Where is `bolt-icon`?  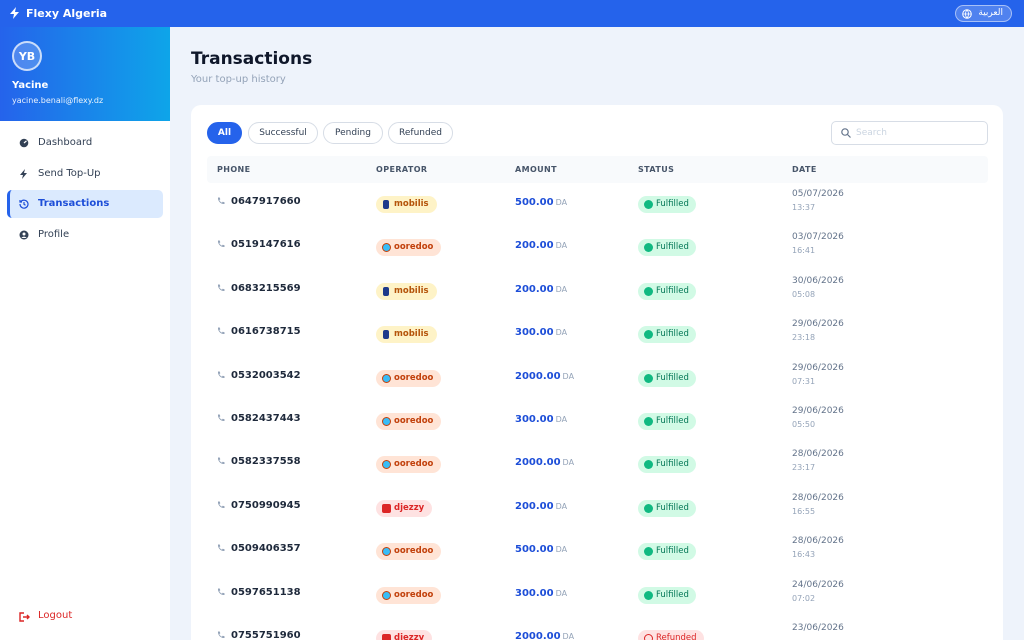 bolt-icon is located at coordinates (14, 13).